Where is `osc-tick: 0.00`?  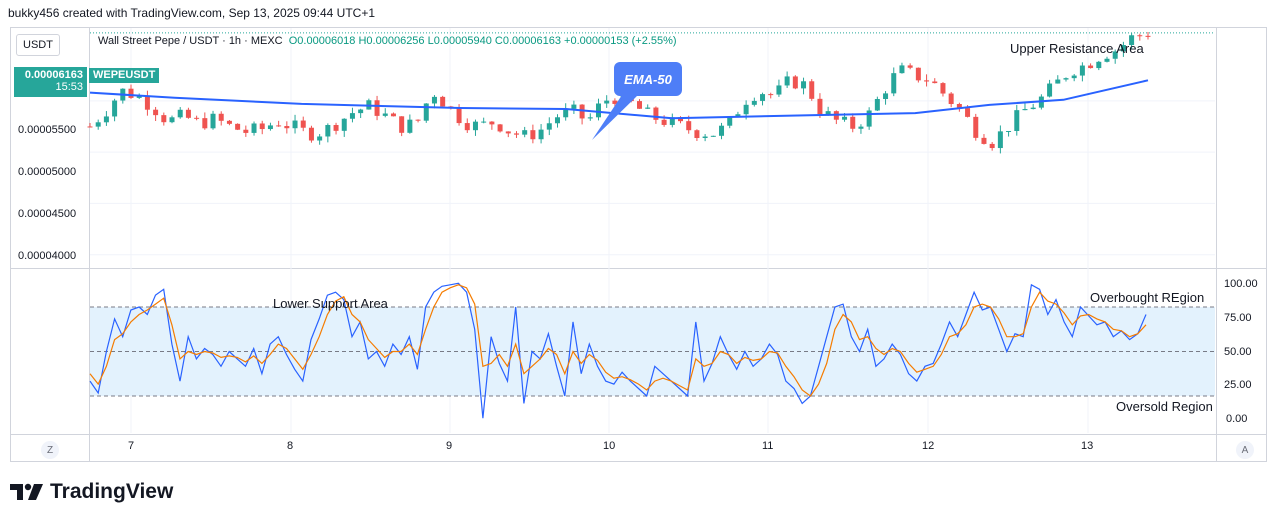 osc-tick: 0.00 is located at coordinates (1237, 419).